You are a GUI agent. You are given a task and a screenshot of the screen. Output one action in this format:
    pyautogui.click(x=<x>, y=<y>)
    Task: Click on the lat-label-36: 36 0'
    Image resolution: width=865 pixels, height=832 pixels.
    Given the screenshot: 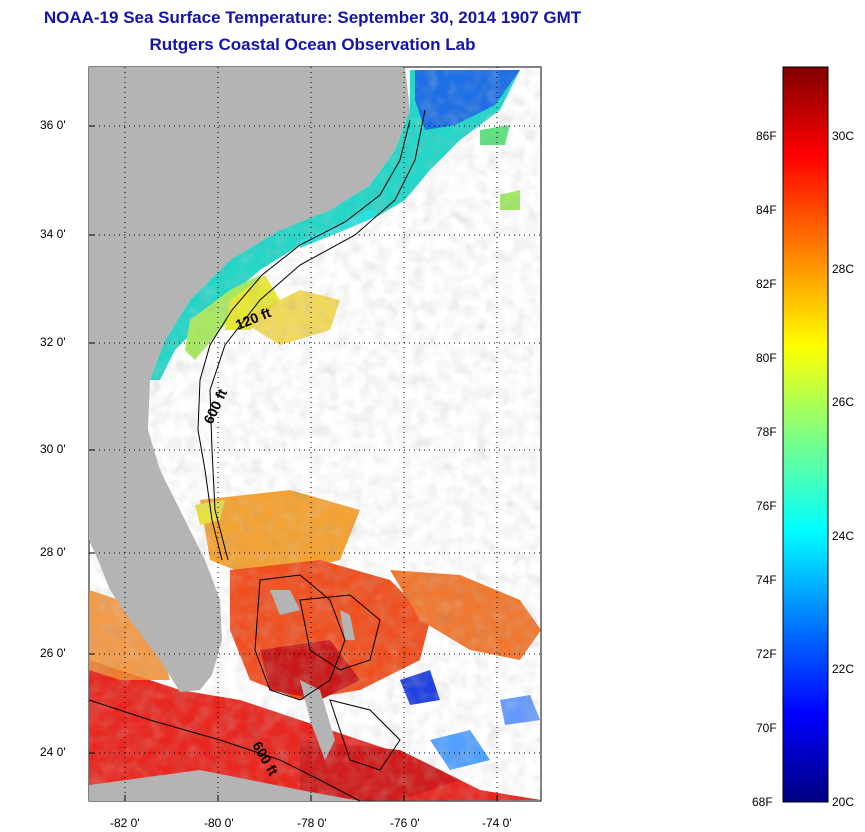 What is the action you would take?
    pyautogui.click(x=53, y=125)
    